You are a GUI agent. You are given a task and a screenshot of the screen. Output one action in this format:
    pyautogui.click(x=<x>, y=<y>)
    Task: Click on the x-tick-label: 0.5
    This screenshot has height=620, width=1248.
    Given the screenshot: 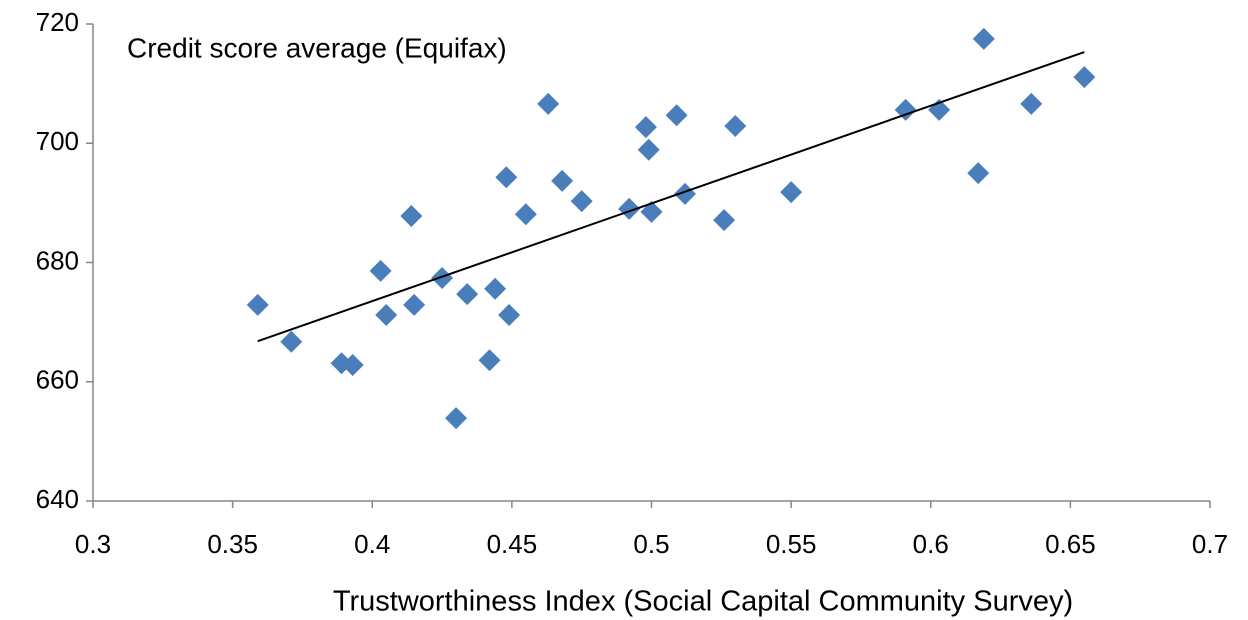 What is the action you would take?
    pyautogui.click(x=651, y=544)
    